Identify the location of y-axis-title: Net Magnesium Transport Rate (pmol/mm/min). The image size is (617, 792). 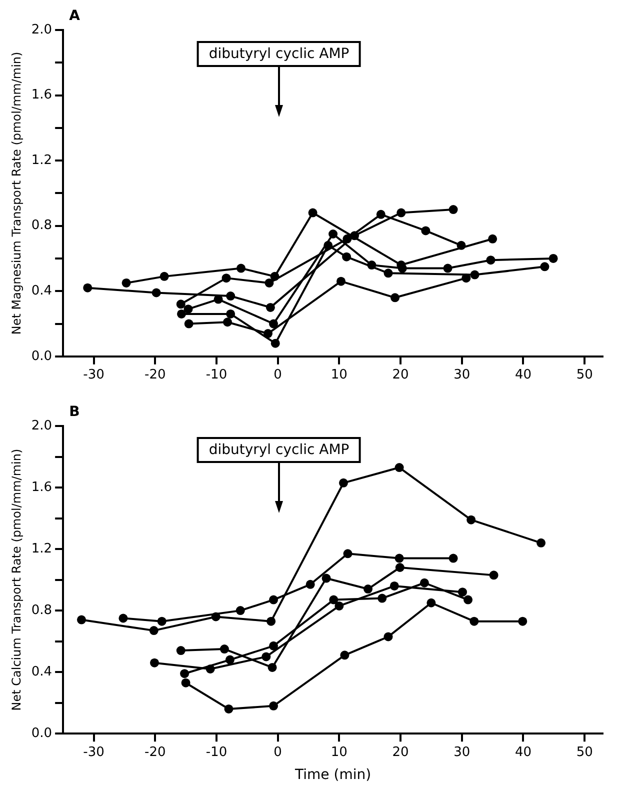
(16, 193).